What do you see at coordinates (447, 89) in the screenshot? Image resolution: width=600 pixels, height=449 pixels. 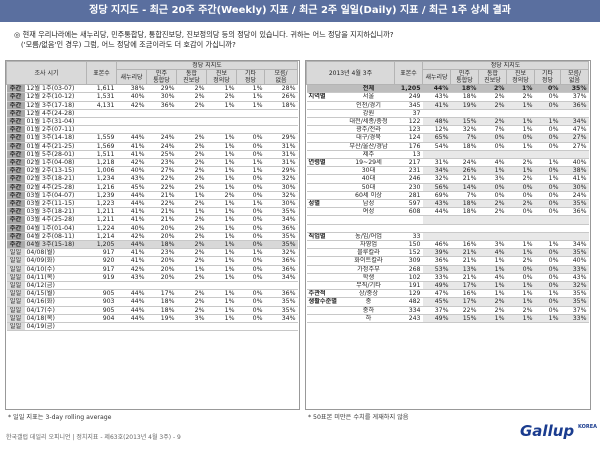 I see `table-row: 전체 1,205 44% 18% 2% 1% 0% 35%` at bounding box center [447, 89].